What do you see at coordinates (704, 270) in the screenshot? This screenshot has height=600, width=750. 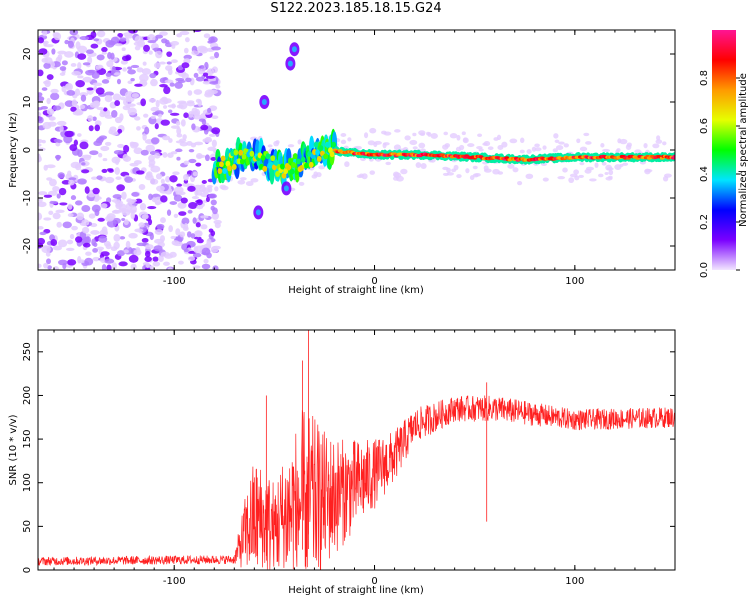 I see `colorbar-tick-label: 0.0` at bounding box center [704, 270].